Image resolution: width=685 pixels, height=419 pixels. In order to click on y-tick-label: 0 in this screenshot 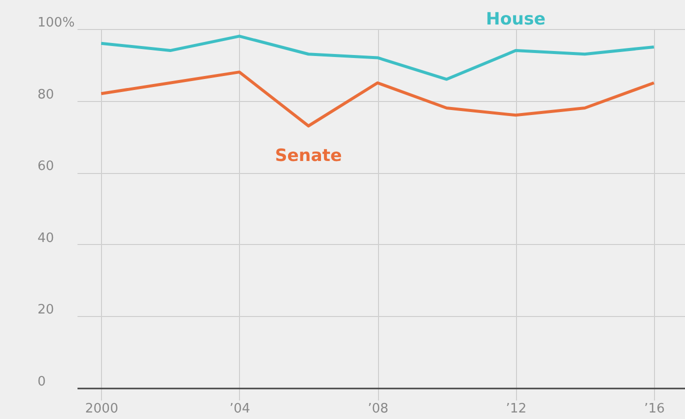, I will do `click(42, 382)`.